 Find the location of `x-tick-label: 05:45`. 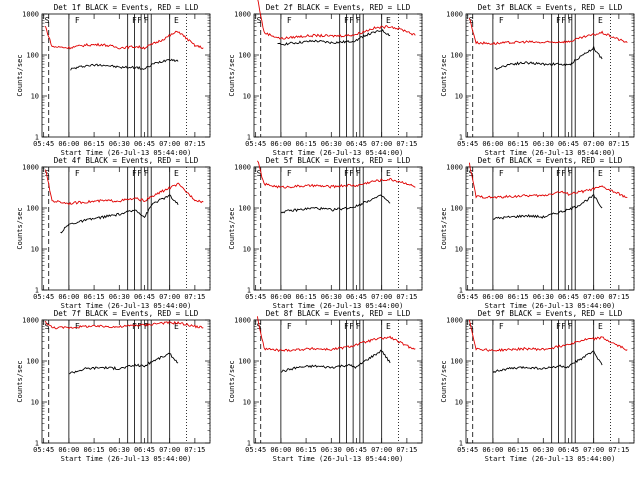

x-tick-label: 05:45 is located at coordinates (255, 144).